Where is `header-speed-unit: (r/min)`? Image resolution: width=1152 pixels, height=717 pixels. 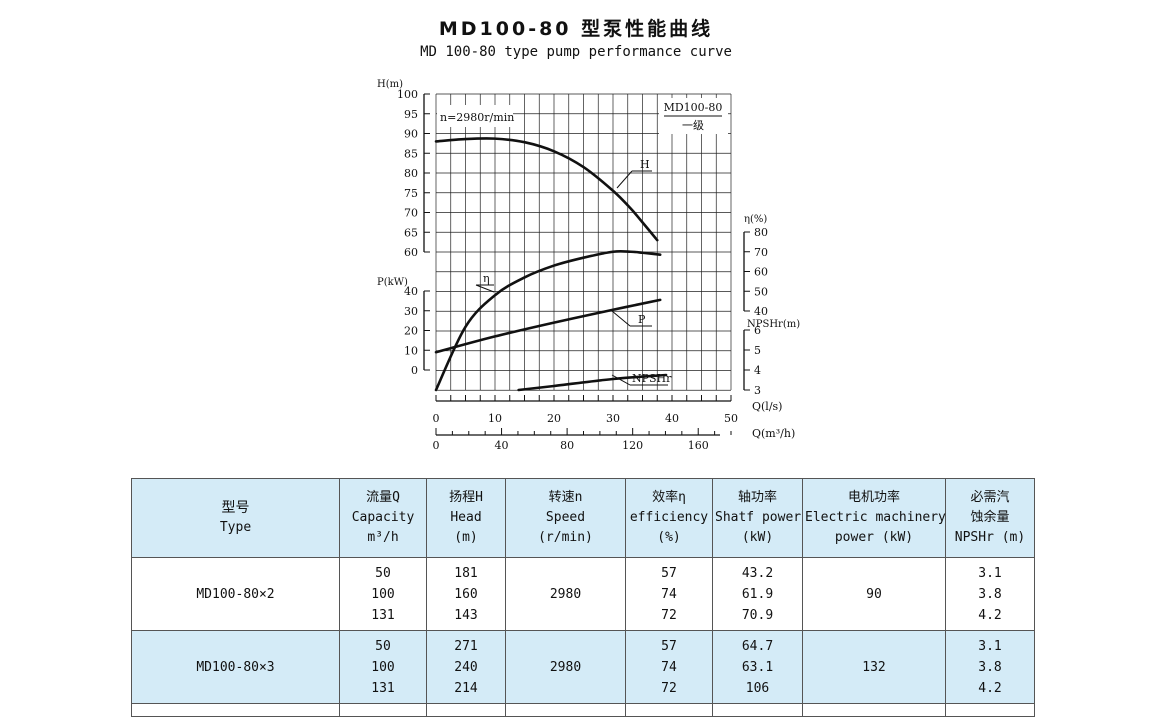
header-speed-unit: (r/min) is located at coordinates (565, 537).